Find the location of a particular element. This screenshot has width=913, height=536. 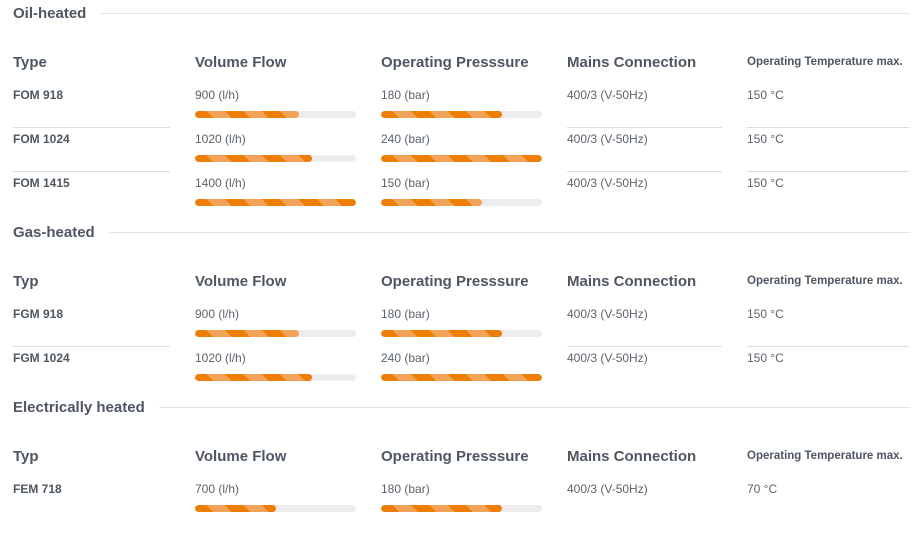

volume-flow-value: 900 (l/h) is located at coordinates (217, 95).